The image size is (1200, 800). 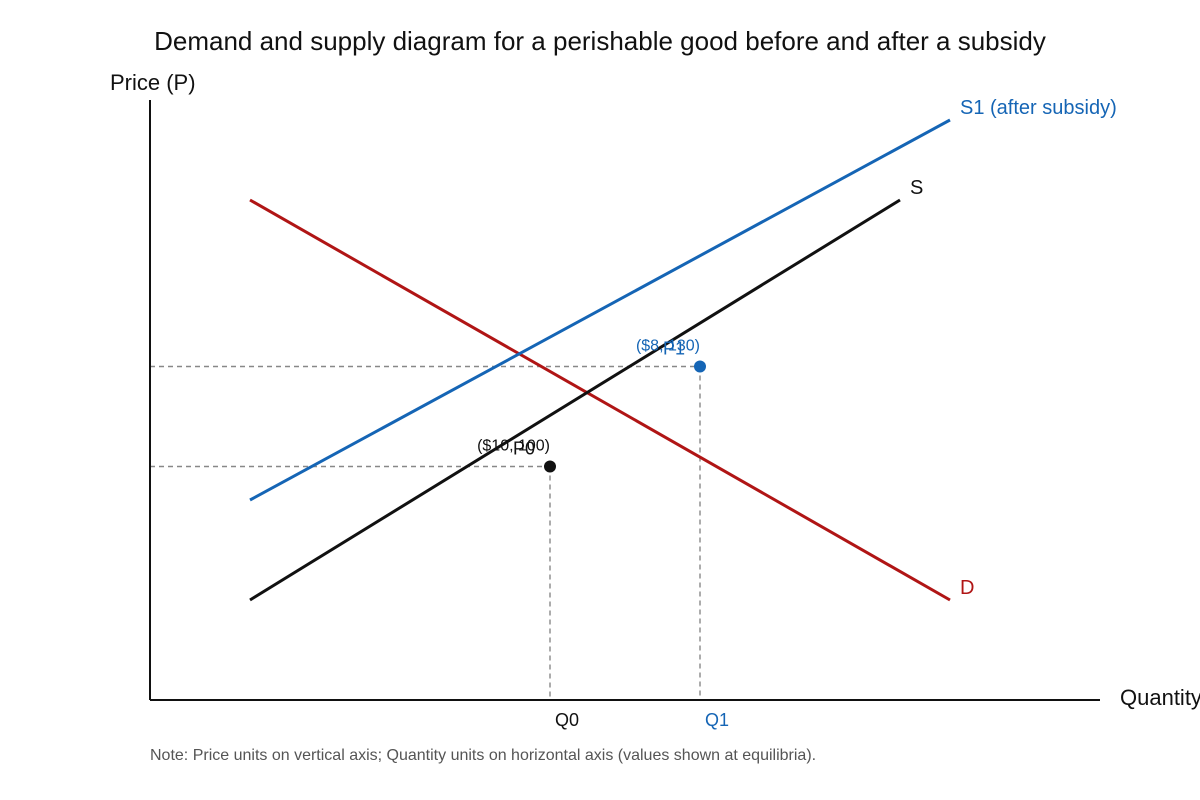 What do you see at coordinates (567, 720) in the screenshot?
I see `quantity-label-q0: Q0` at bounding box center [567, 720].